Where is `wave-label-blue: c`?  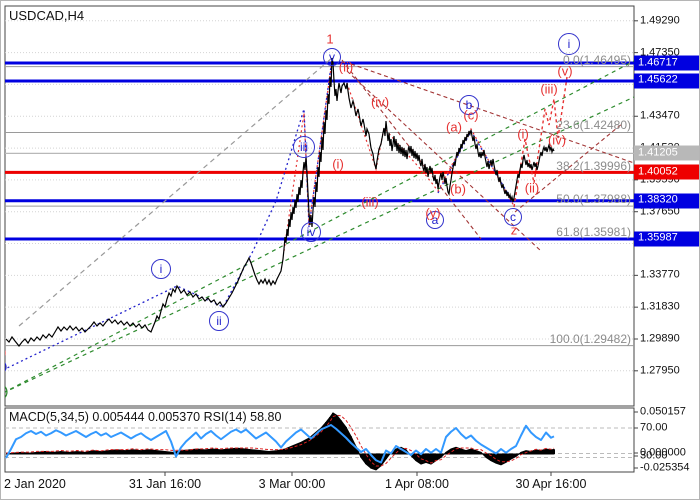 wave-label-blue: c is located at coordinates (513, 217).